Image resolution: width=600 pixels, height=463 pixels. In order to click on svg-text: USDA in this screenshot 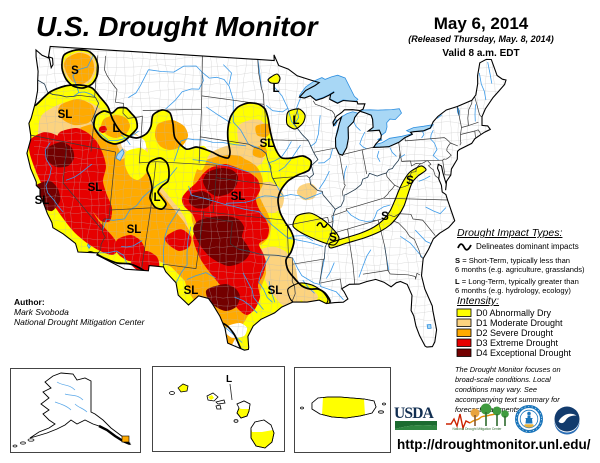, I will do `click(414, 413)`.